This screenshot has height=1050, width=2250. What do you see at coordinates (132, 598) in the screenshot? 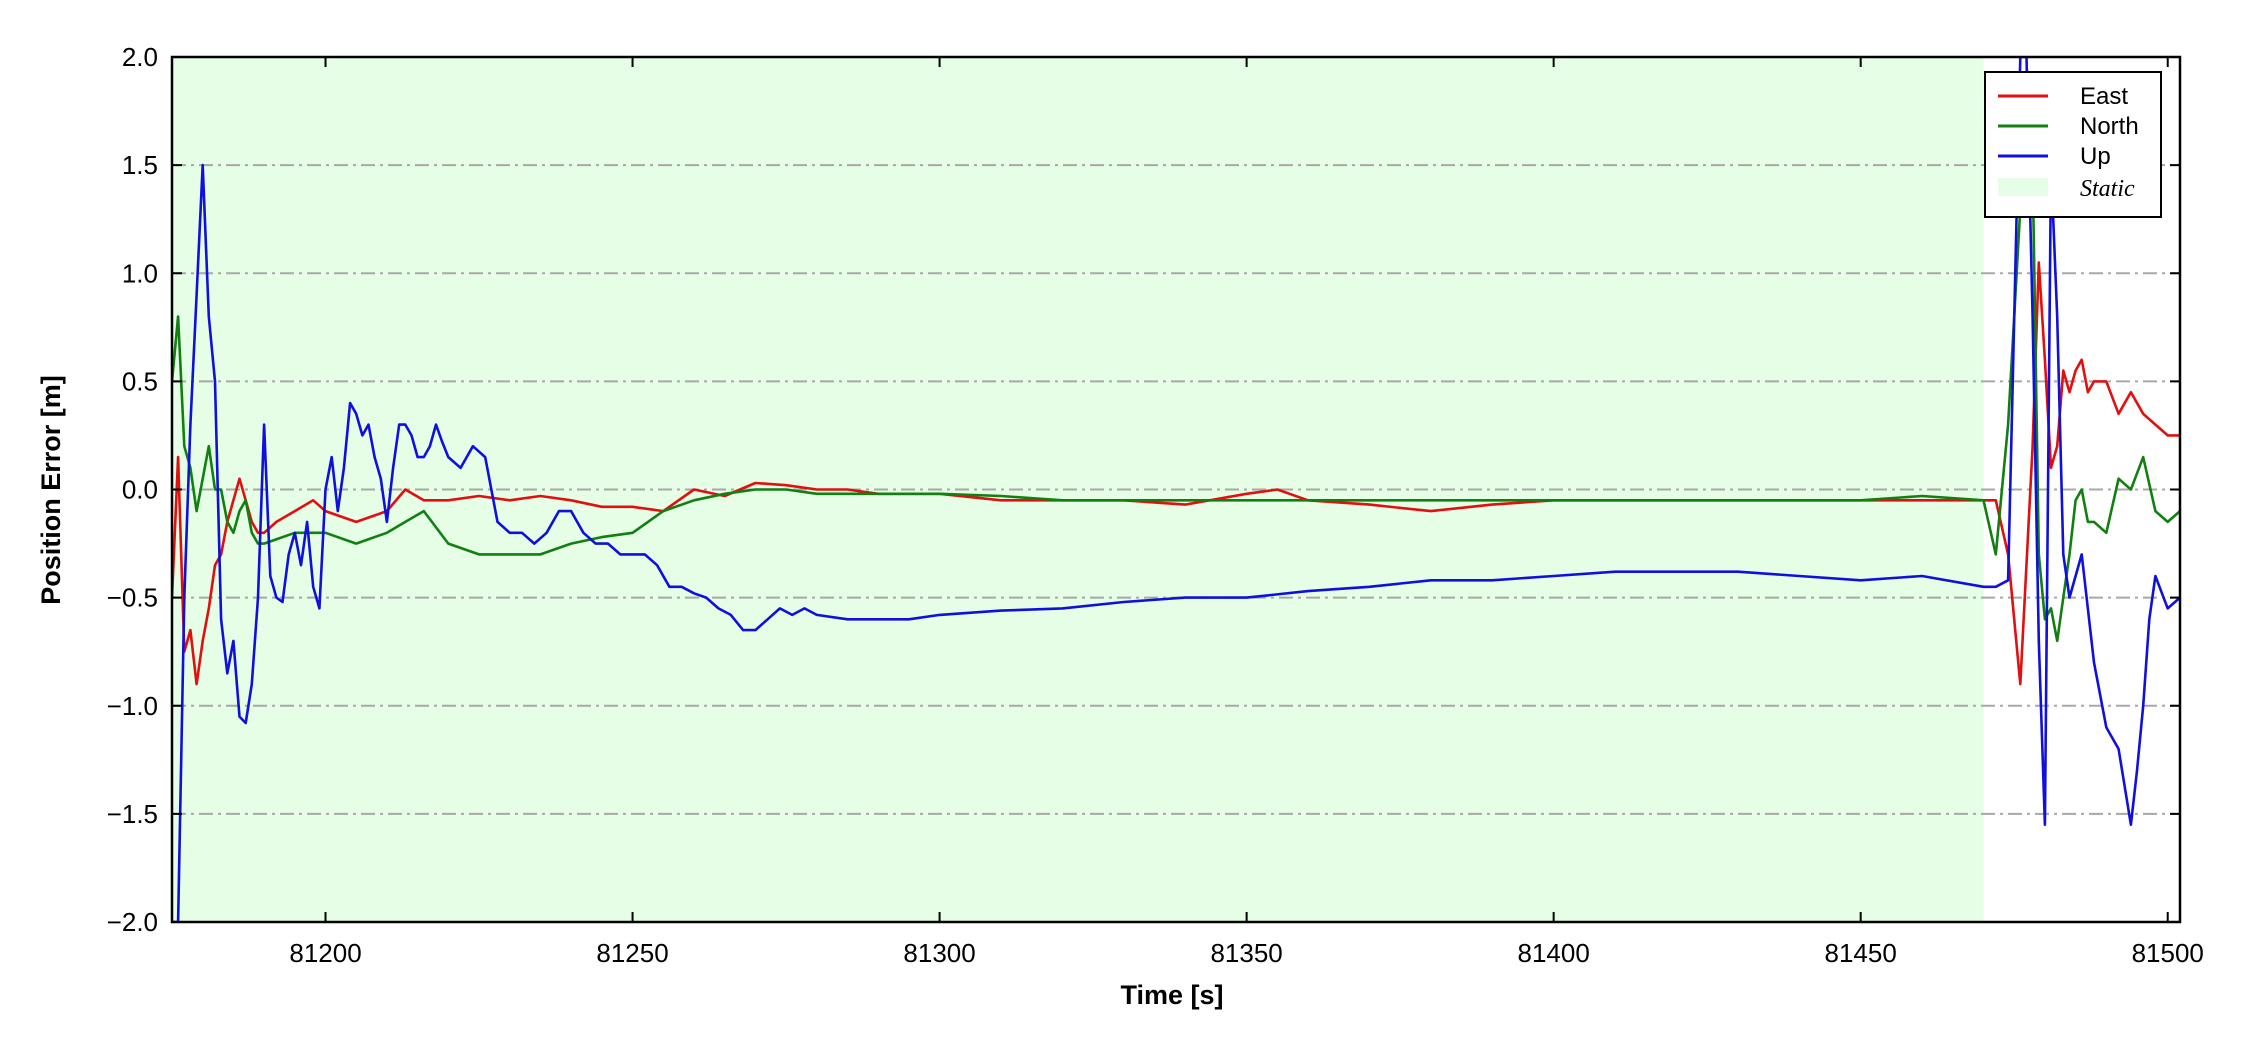
I see `y-tick-label-3: −0.5` at bounding box center [132, 598].